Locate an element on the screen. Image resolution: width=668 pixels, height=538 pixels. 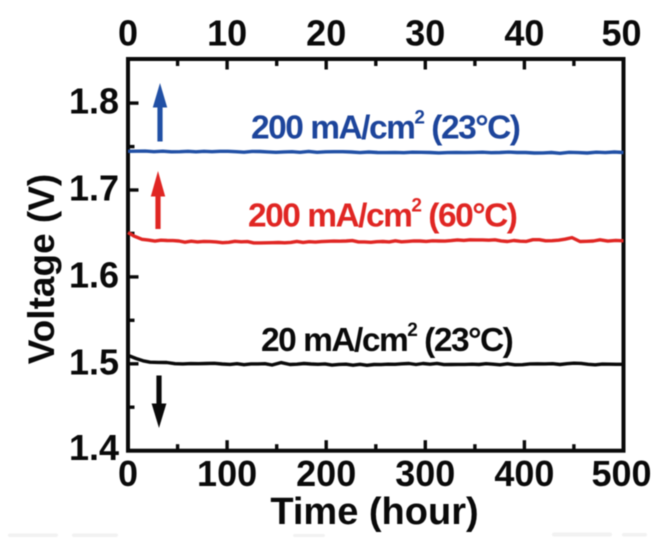
svg-text: 200 is located at coordinates (326, 473).